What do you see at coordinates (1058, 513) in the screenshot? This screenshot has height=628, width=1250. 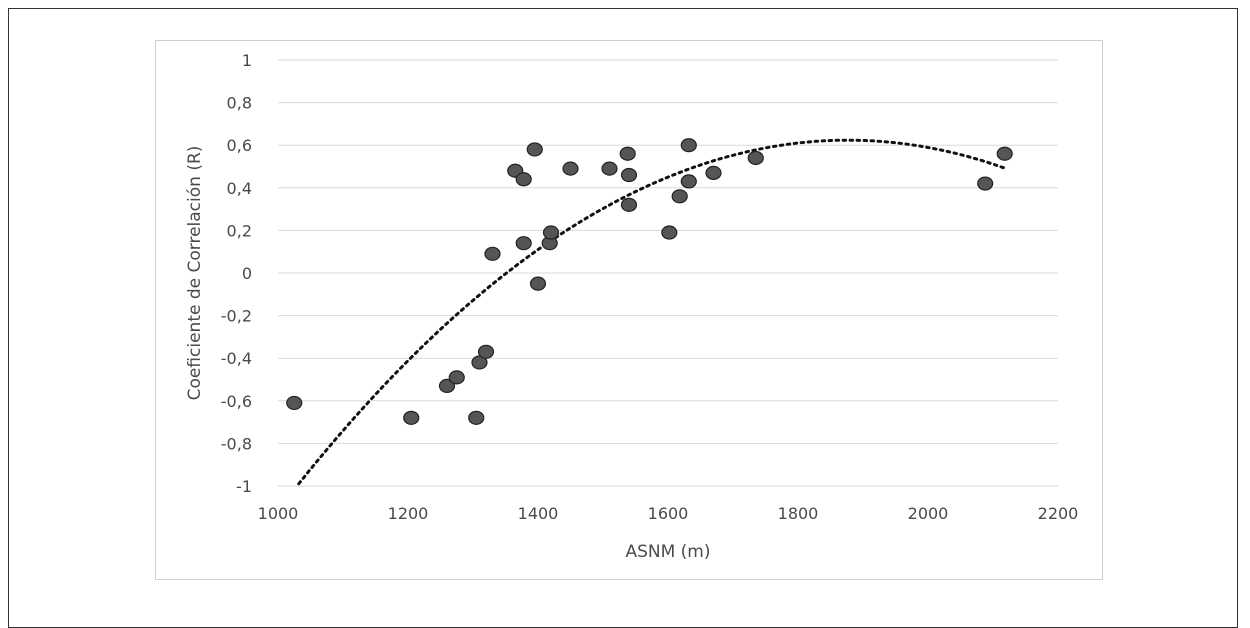 I see `x-tick-label: 2200` at bounding box center [1058, 513].